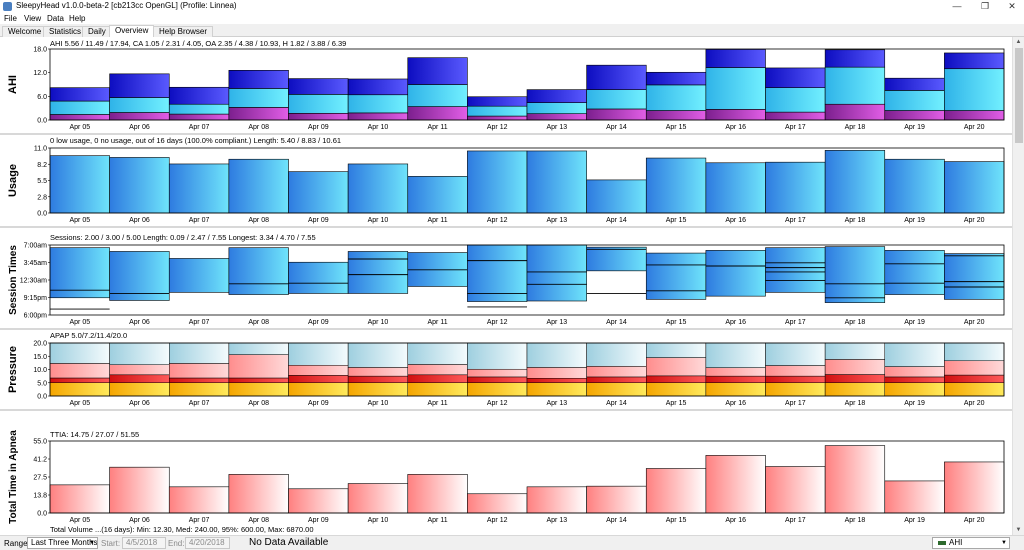 The height and width of the screenshot is (550, 1024). What do you see at coordinates (1012, 6) in the screenshot?
I see `close-button: ✕` at bounding box center [1012, 6].